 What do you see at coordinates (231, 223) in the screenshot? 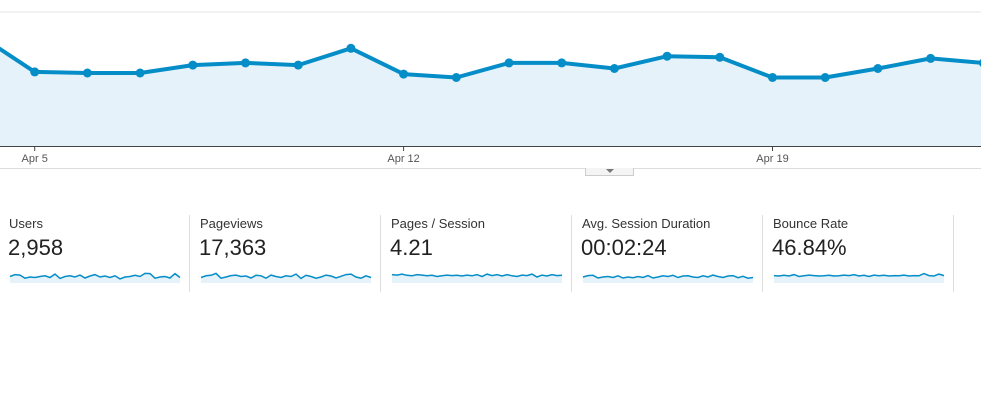
I see `metric-label: Pageviews` at bounding box center [231, 223].